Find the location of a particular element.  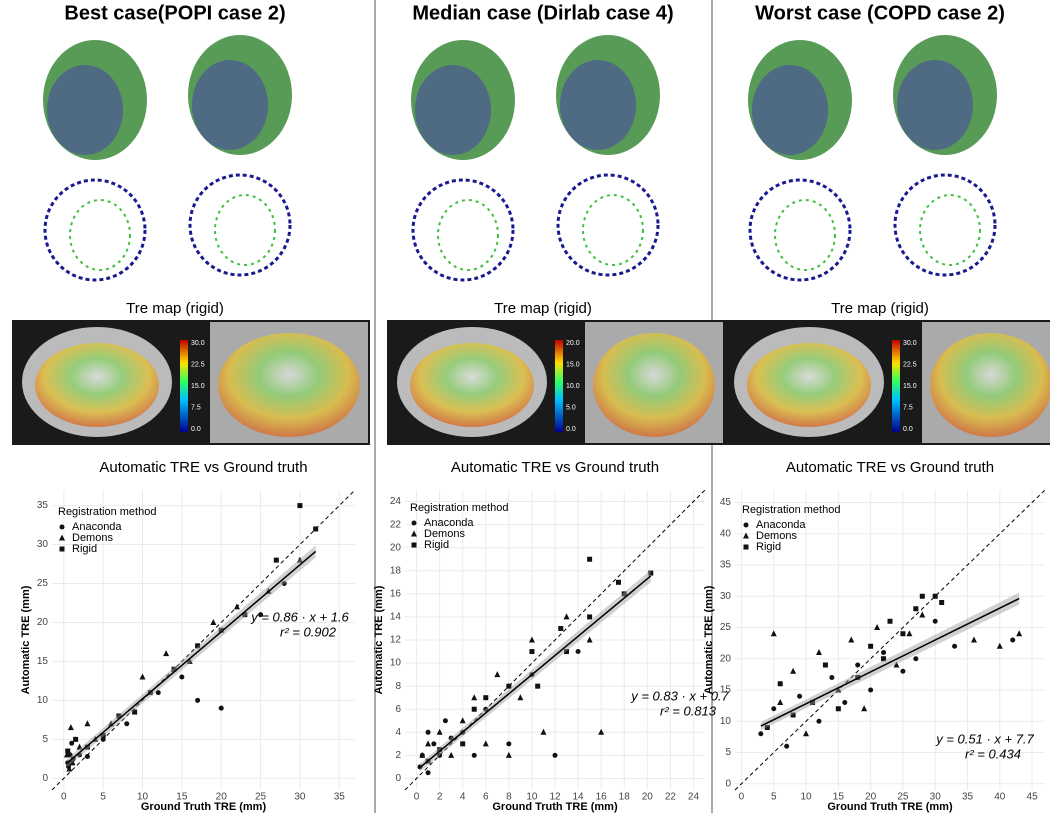

y-tick-label: 40 is located at coordinates (726, 533).